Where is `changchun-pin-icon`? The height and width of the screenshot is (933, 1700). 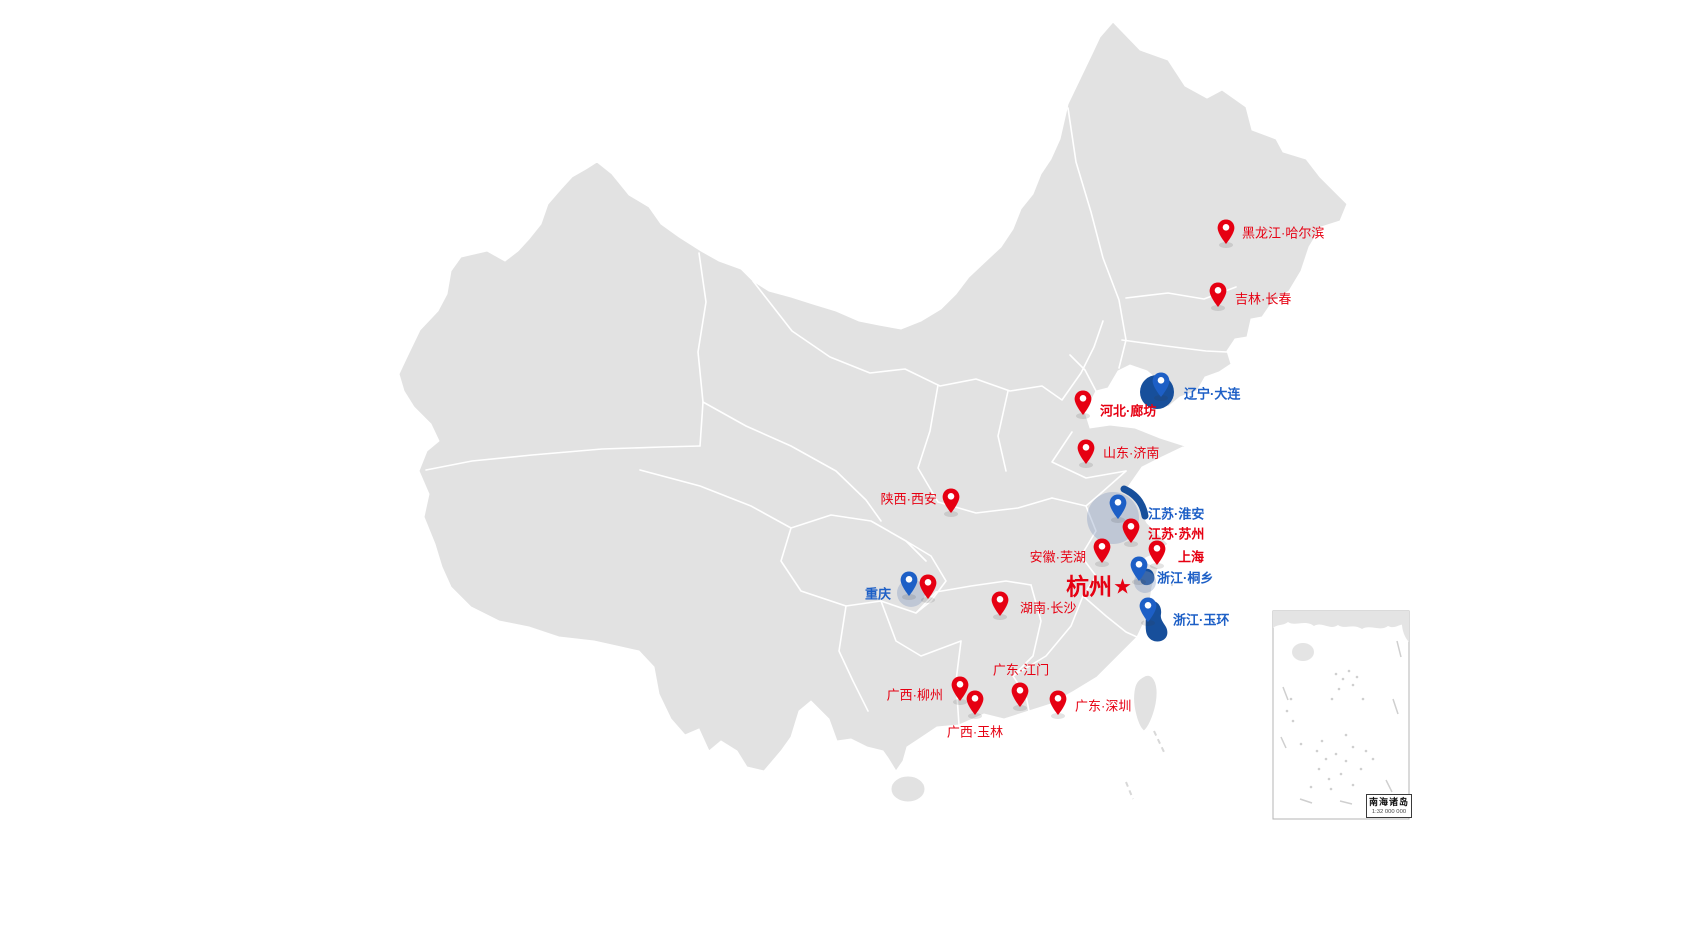 changchun-pin-icon is located at coordinates (1218, 296).